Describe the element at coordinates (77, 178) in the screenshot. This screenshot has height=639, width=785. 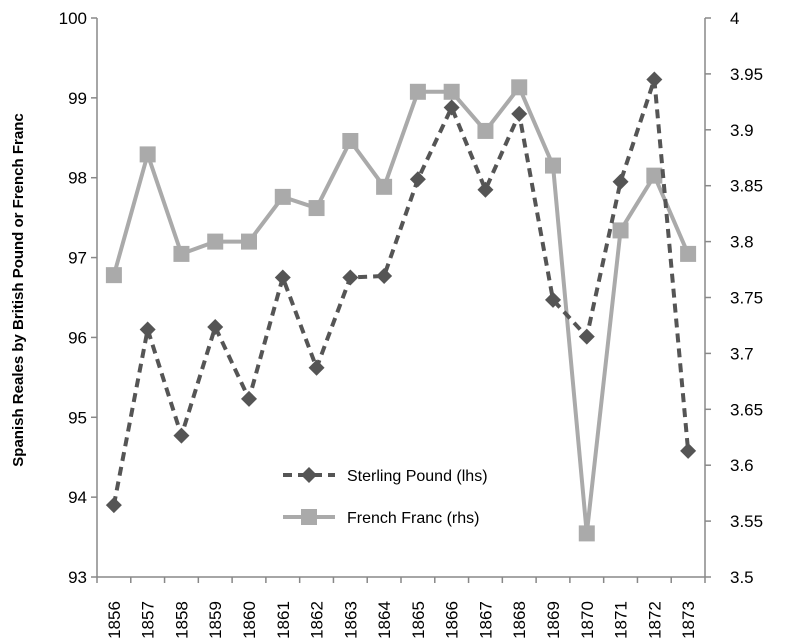
I see `left-tick-label: 98` at that location.